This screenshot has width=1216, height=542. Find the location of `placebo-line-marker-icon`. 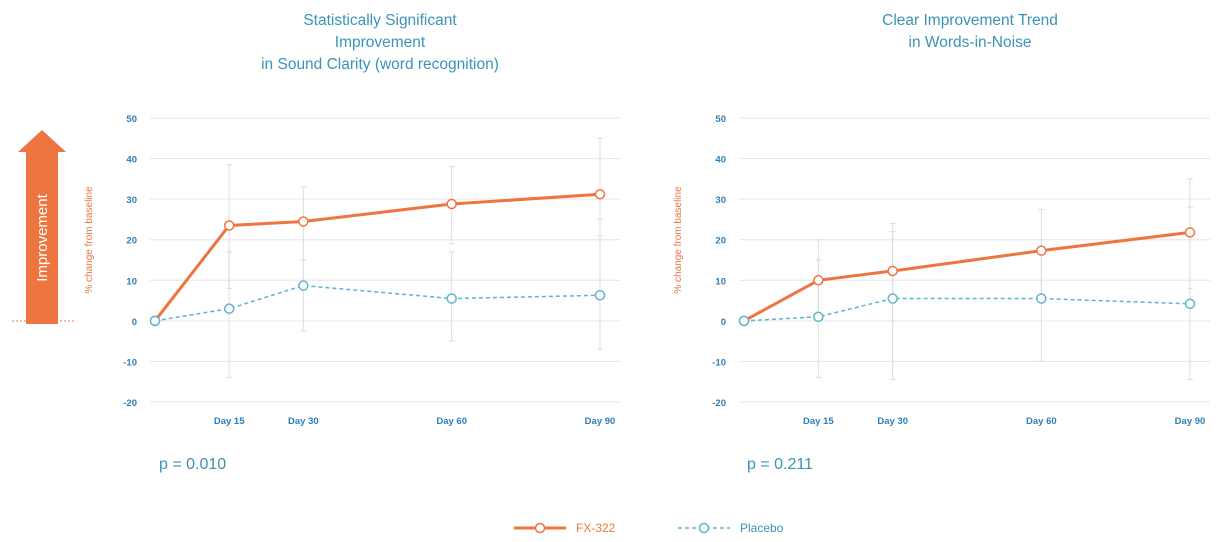

placebo-line-marker-icon is located at coordinates (704, 528).